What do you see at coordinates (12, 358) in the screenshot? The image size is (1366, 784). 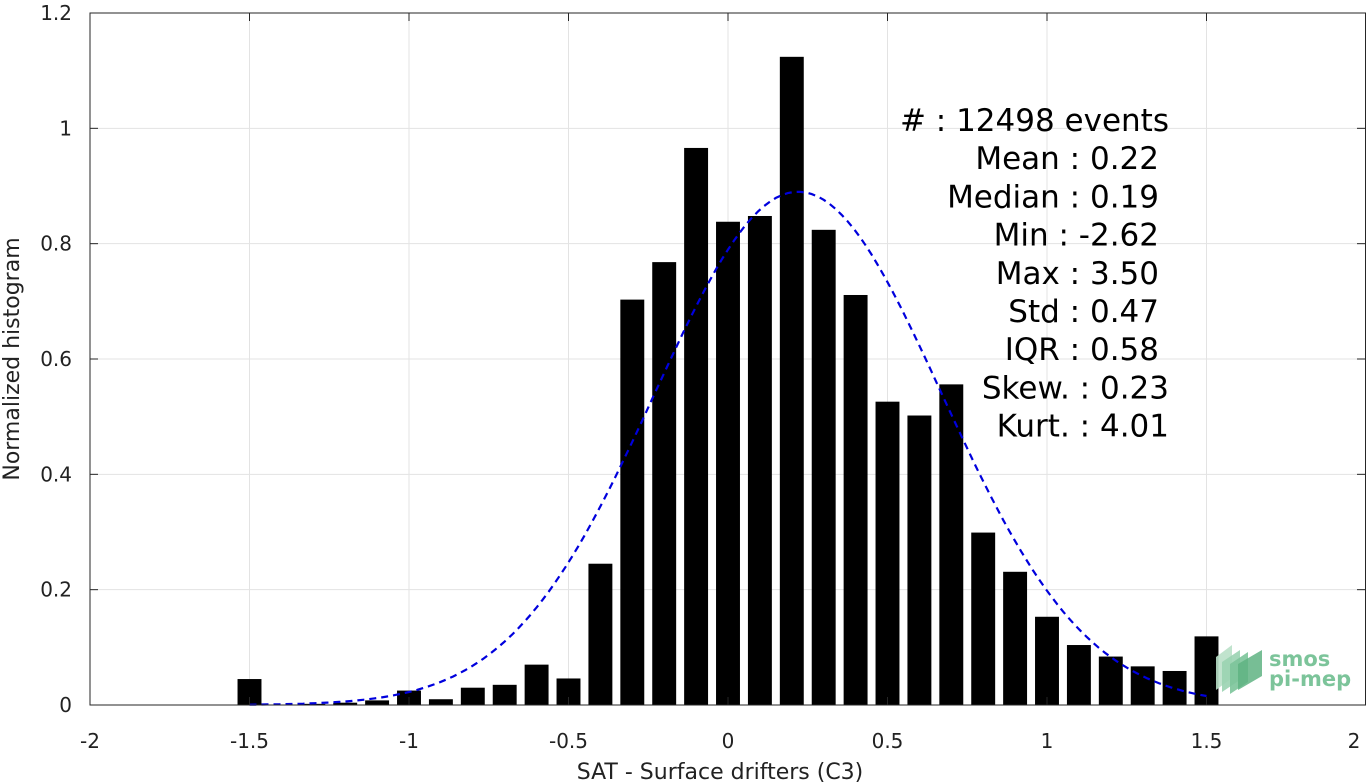 I see `y-axis-label: Normalized histogram` at bounding box center [12, 358].